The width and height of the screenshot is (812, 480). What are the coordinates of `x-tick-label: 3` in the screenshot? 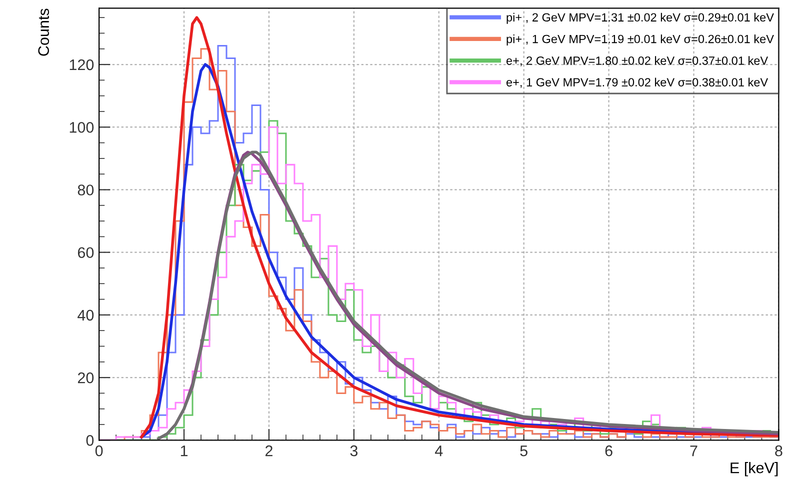 It's located at (354, 450).